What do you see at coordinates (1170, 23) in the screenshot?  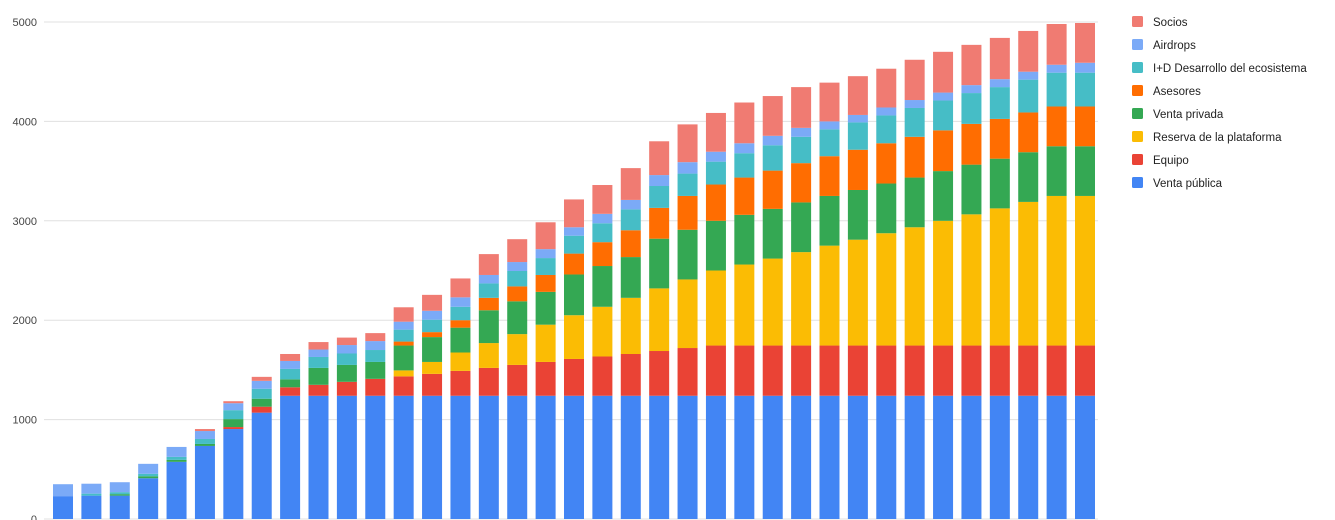 I see `legend-label: Socios` at bounding box center [1170, 23].